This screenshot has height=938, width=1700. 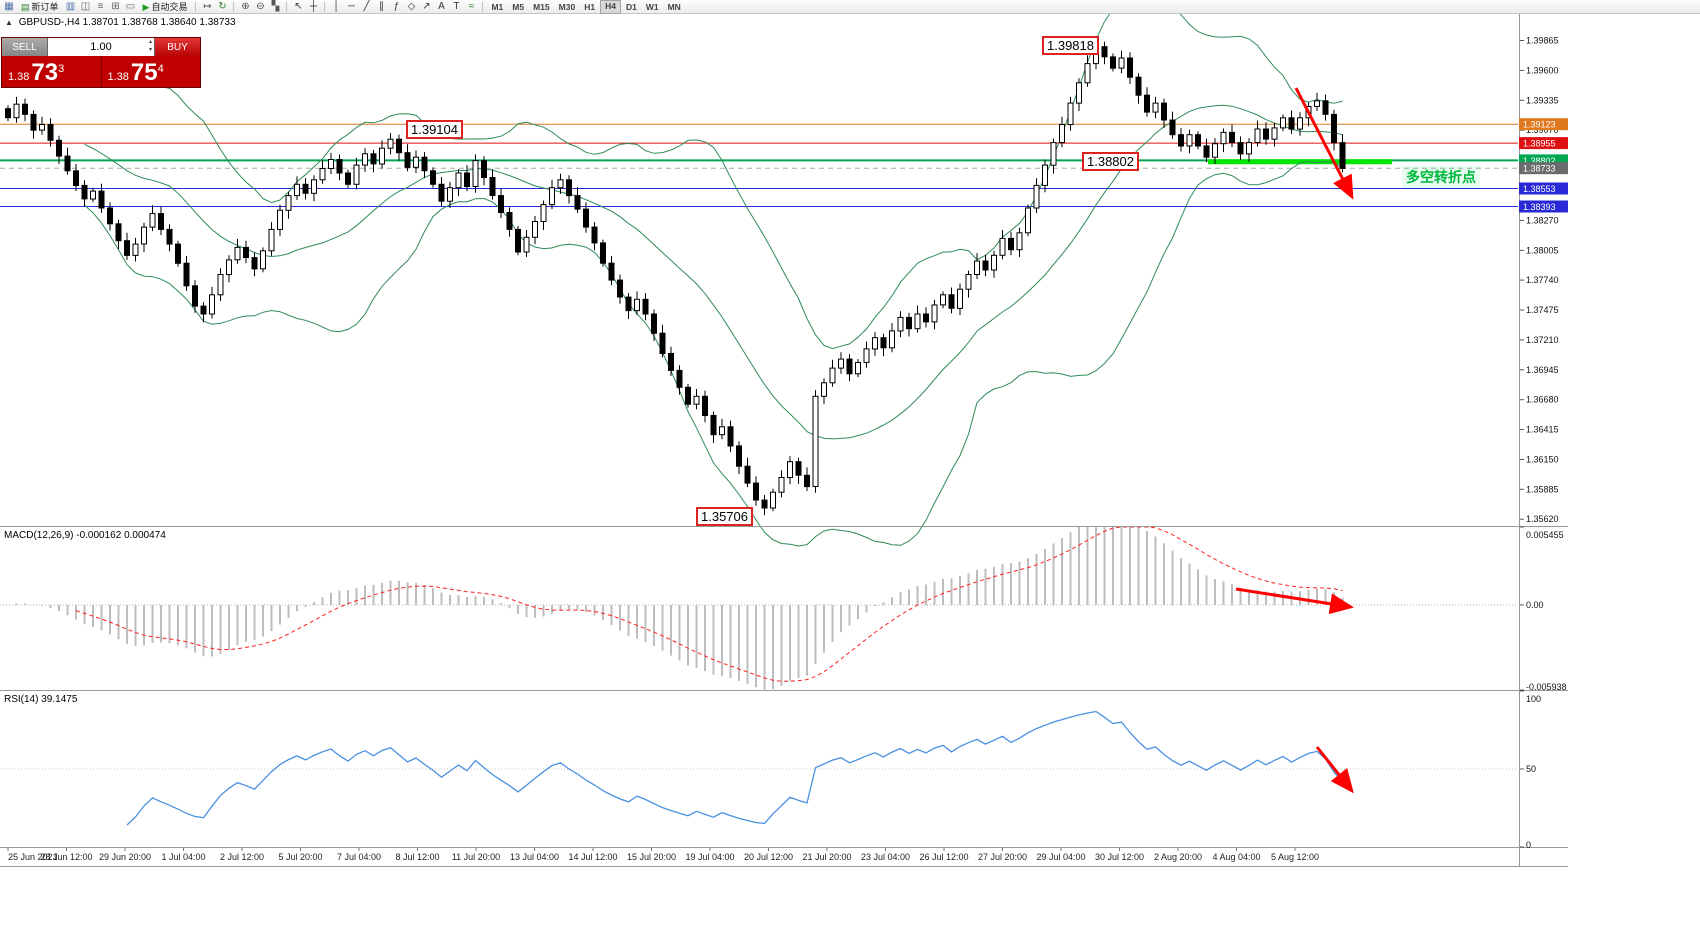 What do you see at coordinates (426, 6) in the screenshot?
I see `arrow-tool-icon: ↗` at bounding box center [426, 6].